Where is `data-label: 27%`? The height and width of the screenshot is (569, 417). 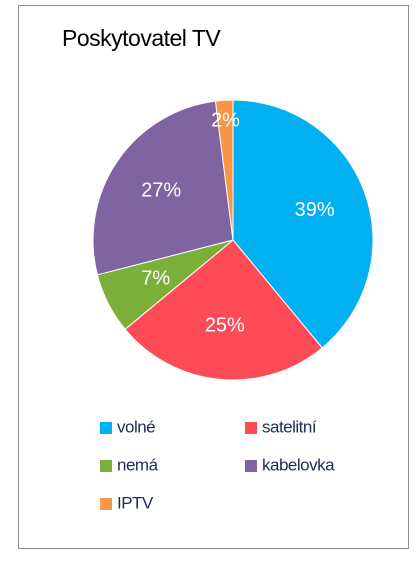
data-label: 27% is located at coordinates (161, 190).